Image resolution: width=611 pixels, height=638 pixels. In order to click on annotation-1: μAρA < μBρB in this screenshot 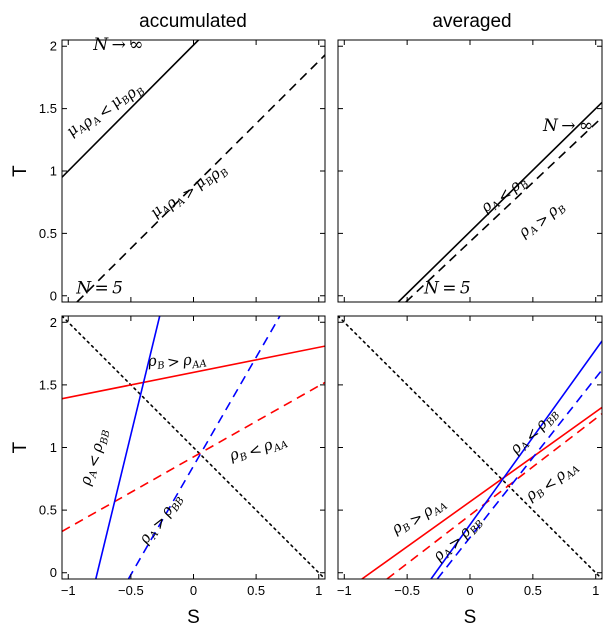, I will do `click(104, 110)`.